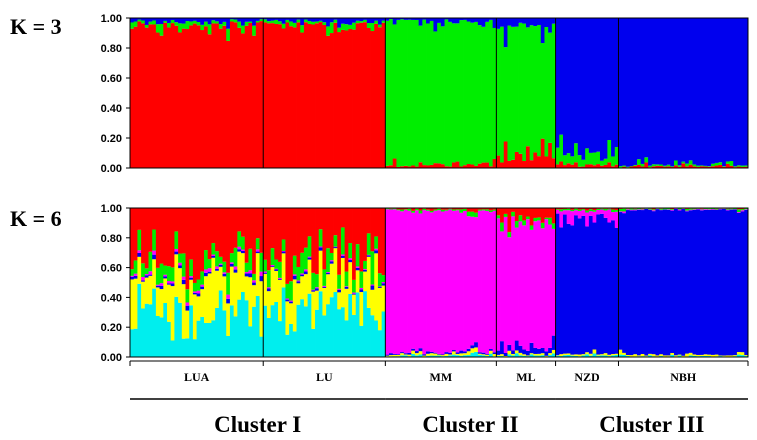 Image resolution: width=757 pixels, height=440 pixels. I want to click on cluster-label-1: Cluster I, so click(257, 424).